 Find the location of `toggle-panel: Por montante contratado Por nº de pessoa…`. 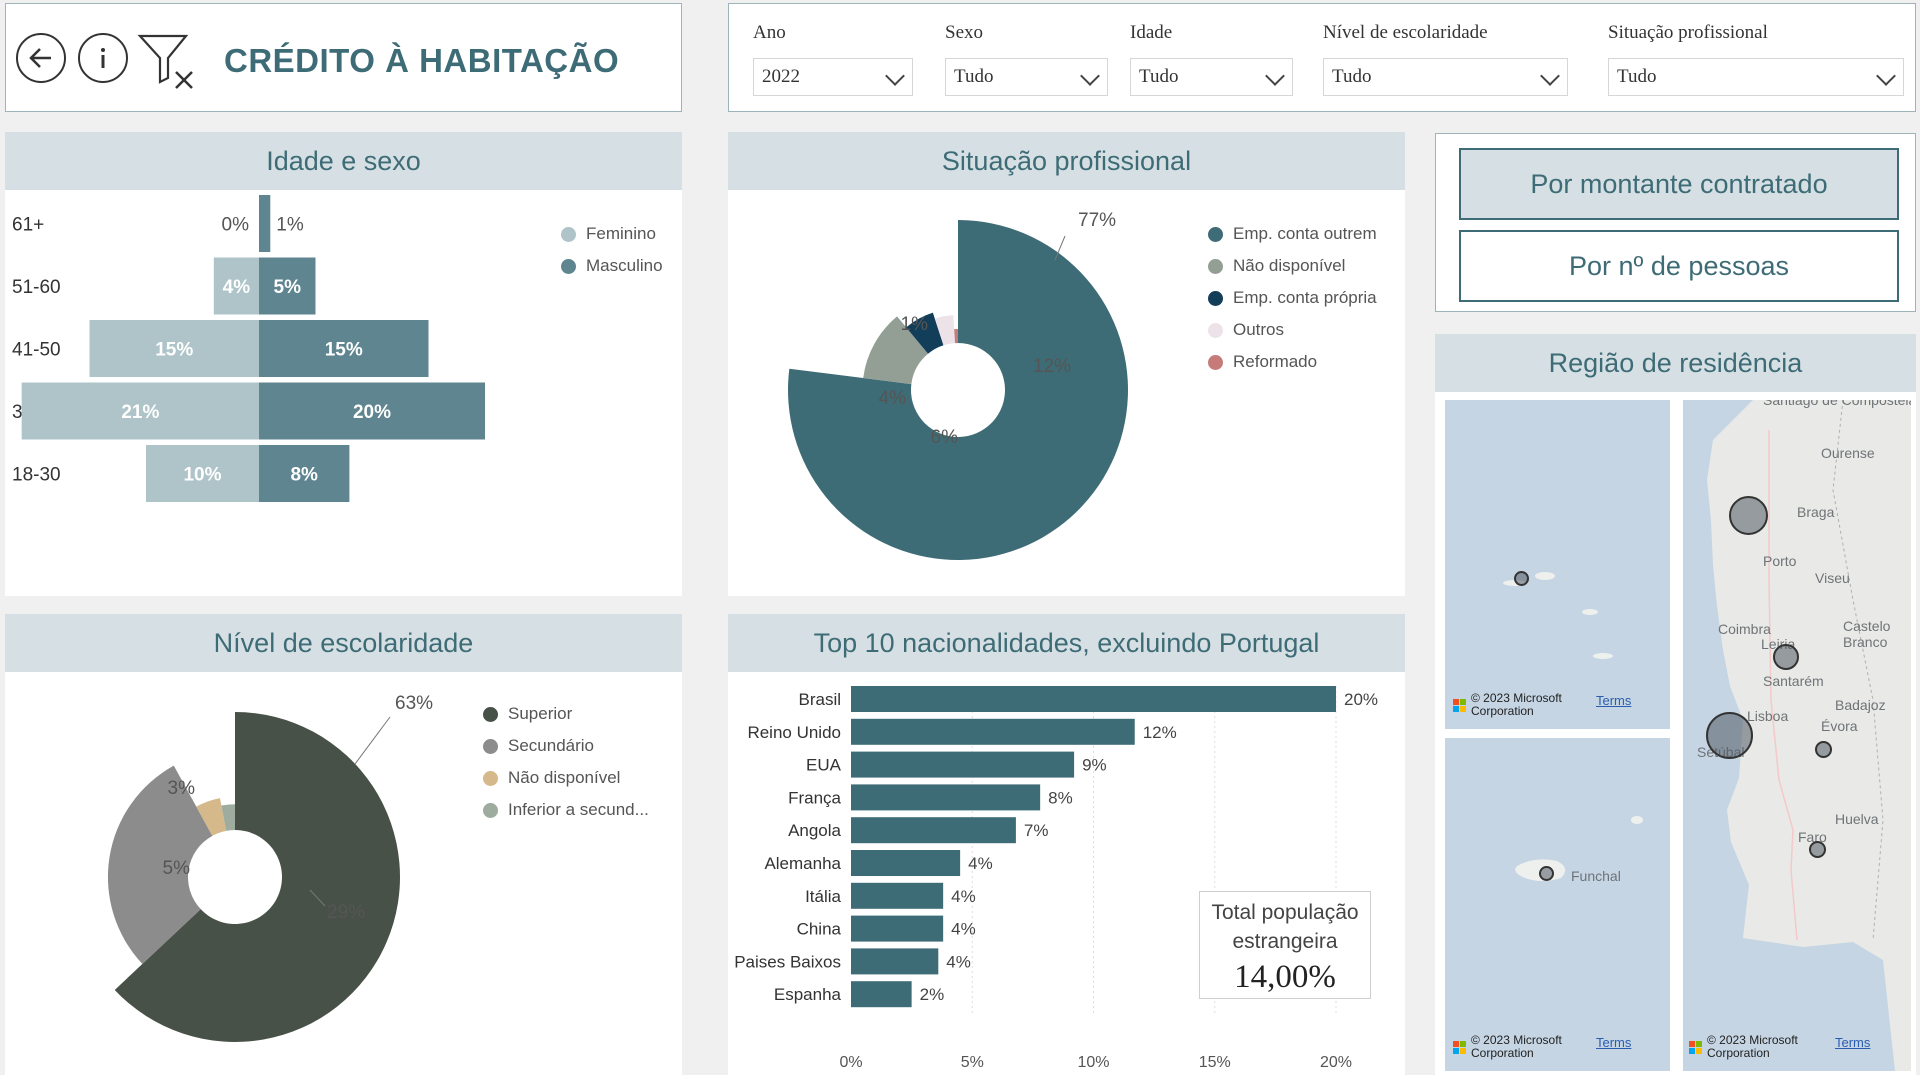

toggle-panel: Por montante contratado Por nº de pessoa… is located at coordinates (1675, 222).